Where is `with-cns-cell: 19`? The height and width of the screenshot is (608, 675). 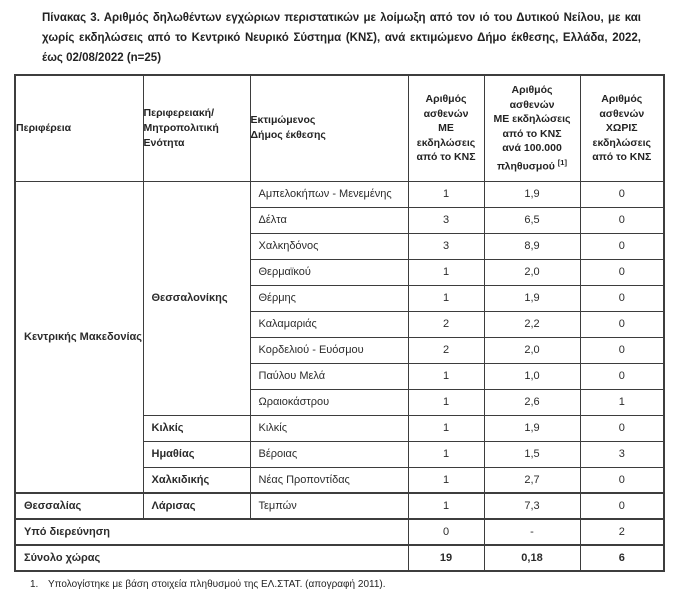 with-cns-cell: 19 is located at coordinates (446, 558).